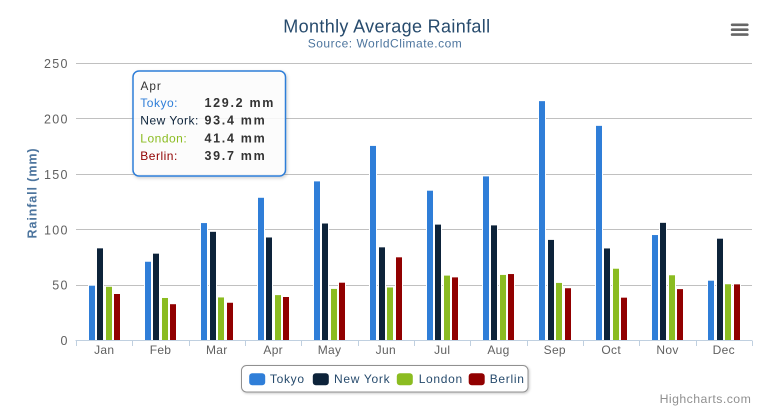  What do you see at coordinates (706, 399) in the screenshot?
I see `svg-text: Highcharts.com` at bounding box center [706, 399].